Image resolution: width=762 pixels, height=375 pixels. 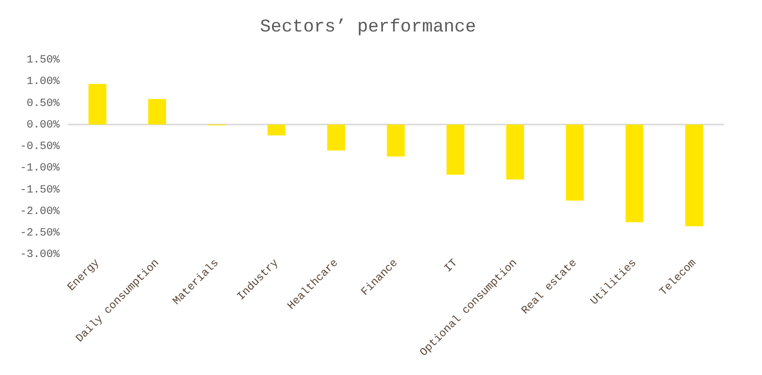 What do you see at coordinates (43, 60) in the screenshot?
I see `y-tick-label: 1.50%` at bounding box center [43, 60].